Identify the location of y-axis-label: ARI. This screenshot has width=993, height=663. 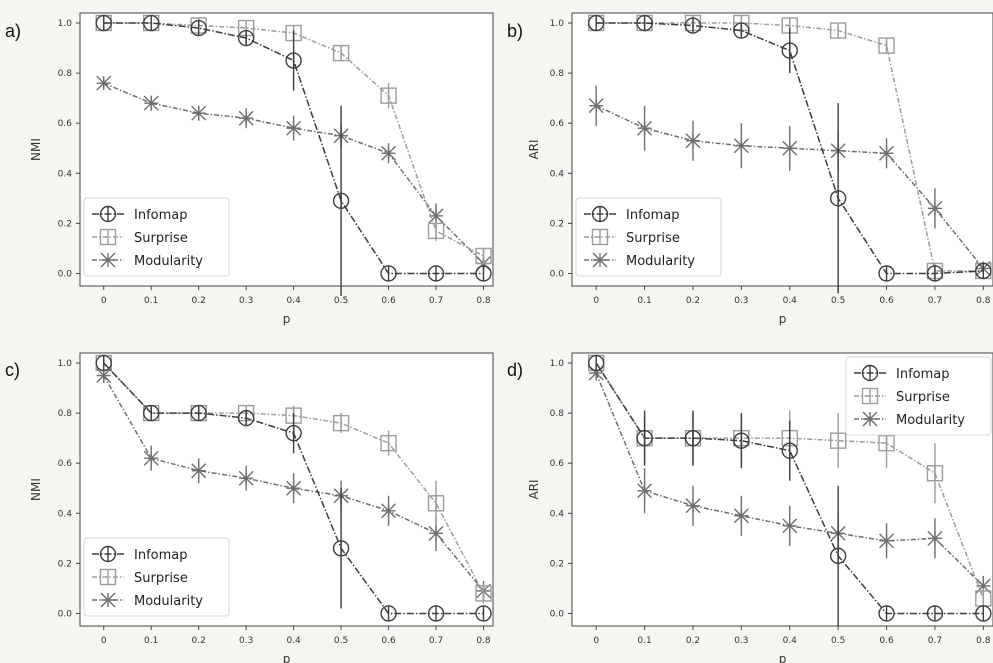
(534, 149).